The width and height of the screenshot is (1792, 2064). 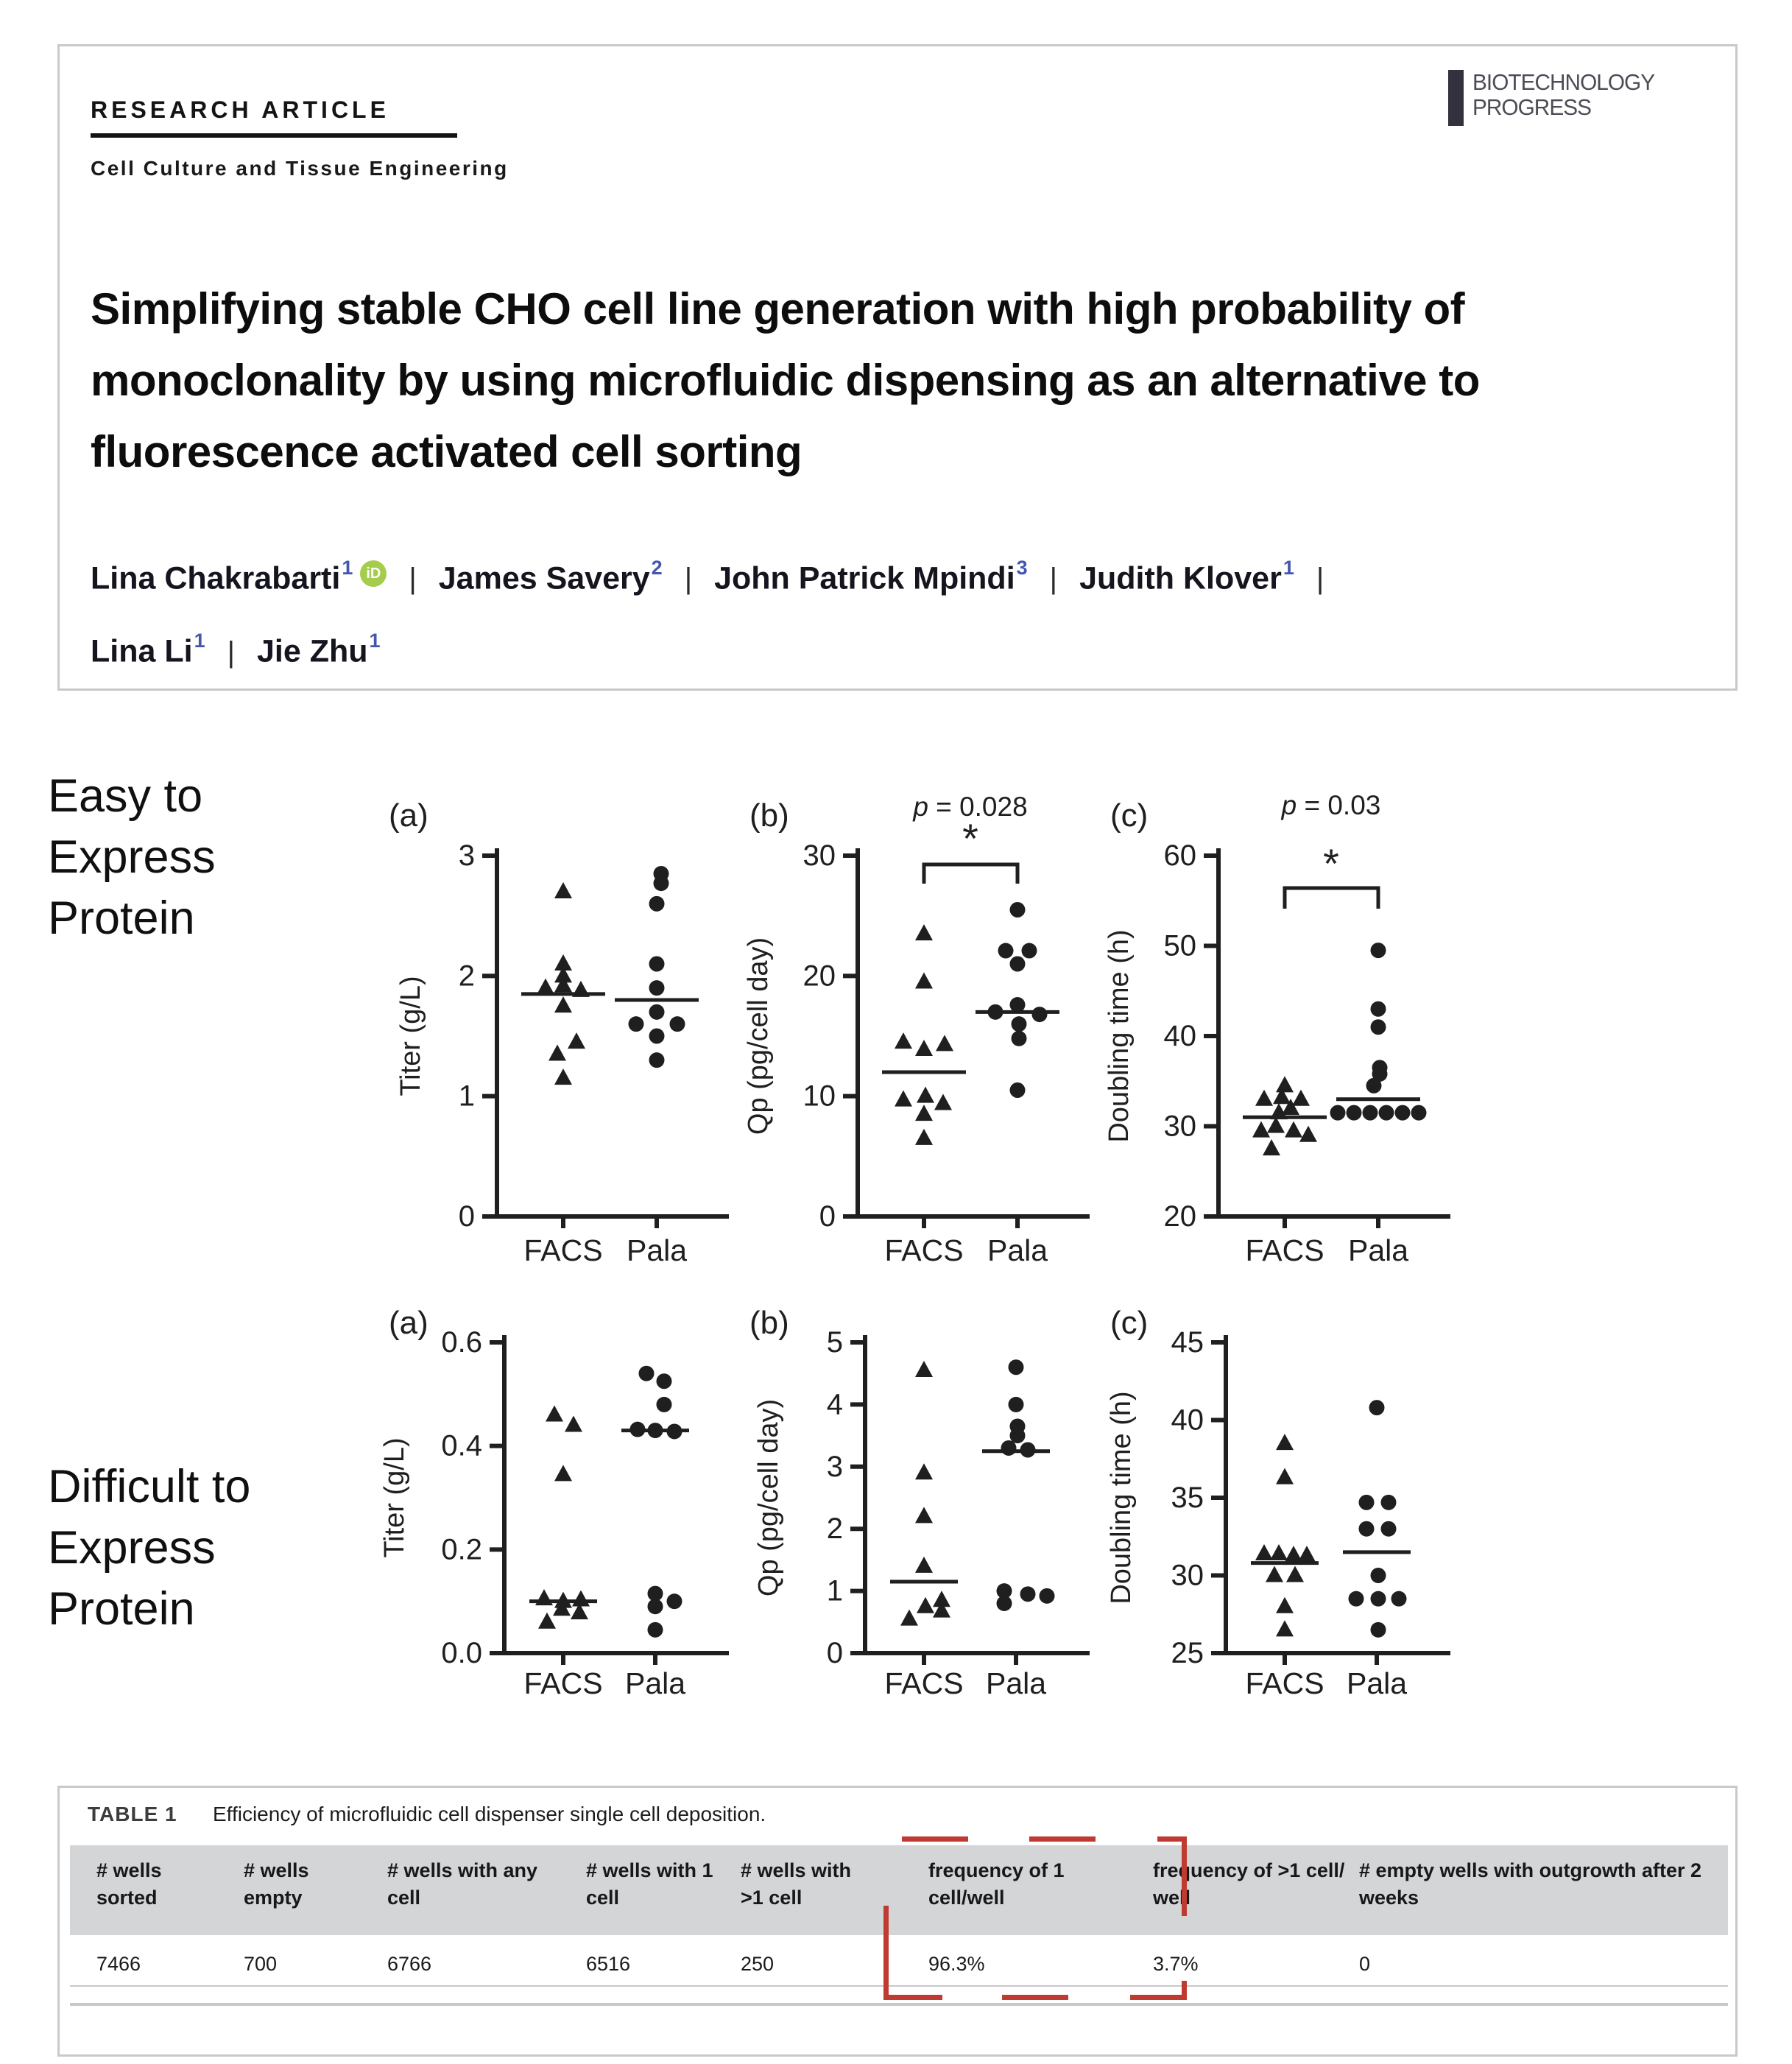 I want to click on row-label-line: Difficult to, so click(x=149, y=1486).